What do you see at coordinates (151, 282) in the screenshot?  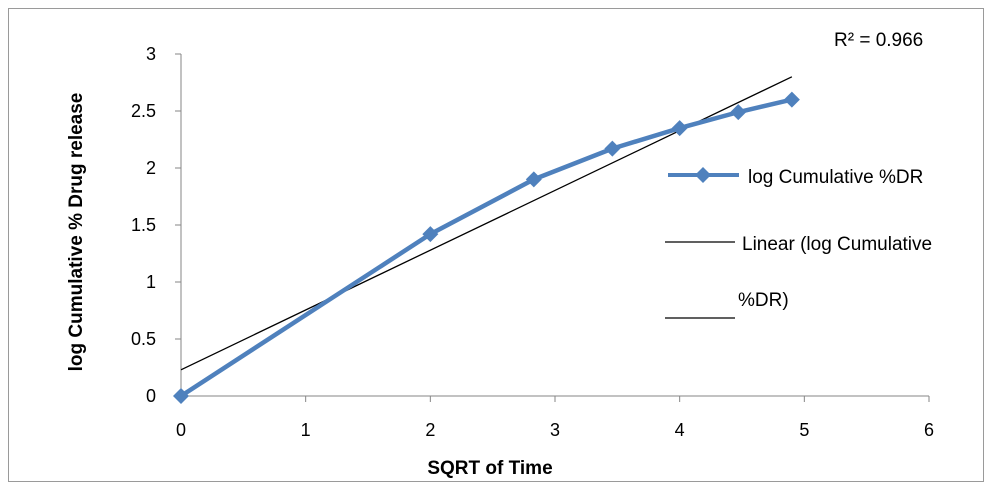 I see `y-tick-label: 1` at bounding box center [151, 282].